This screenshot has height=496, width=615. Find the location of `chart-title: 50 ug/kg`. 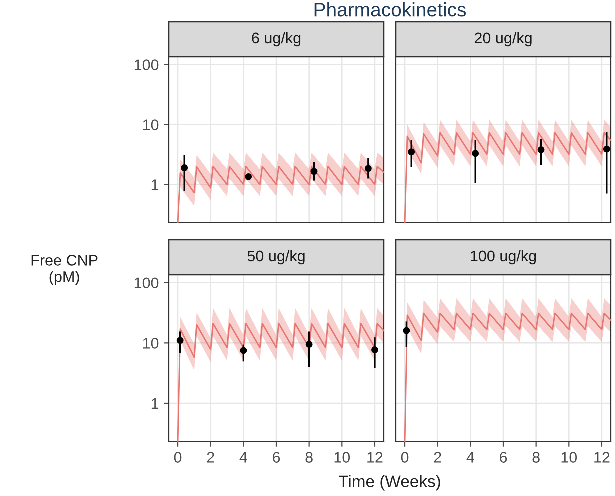

chart-title: 50 ug/kg is located at coordinates (276, 257).